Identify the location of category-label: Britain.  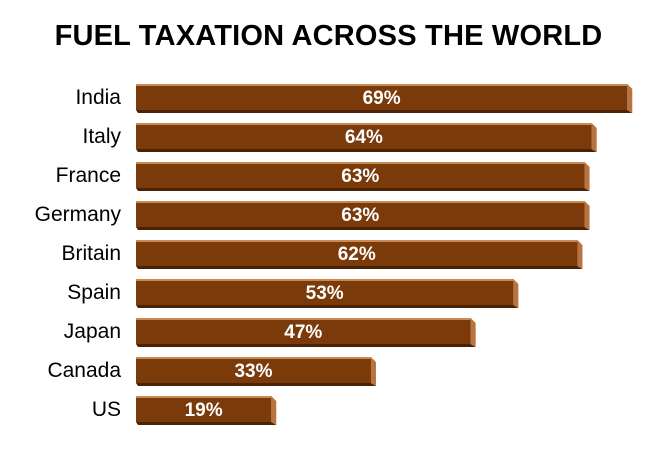
(91, 253).